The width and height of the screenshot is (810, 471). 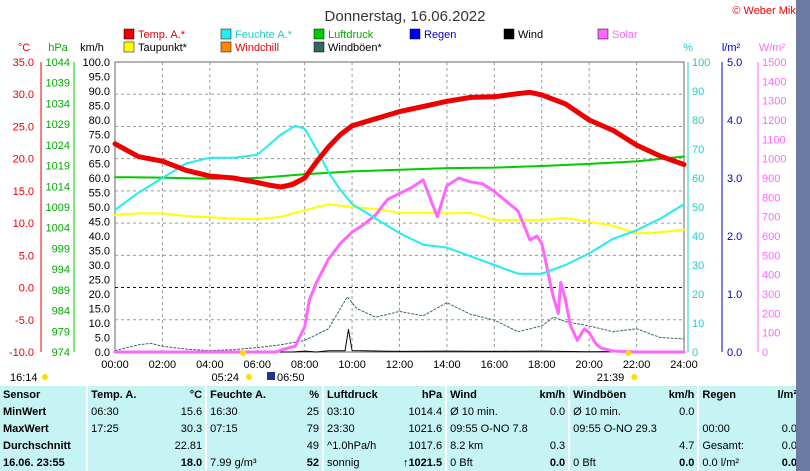 I want to click on table-cell: 09:55 O-NO 7.8, so click(x=507, y=428).